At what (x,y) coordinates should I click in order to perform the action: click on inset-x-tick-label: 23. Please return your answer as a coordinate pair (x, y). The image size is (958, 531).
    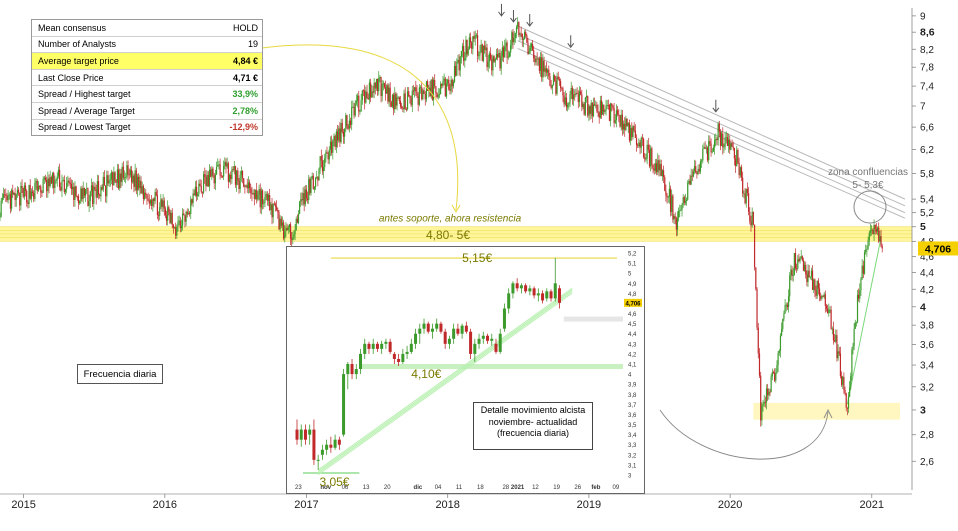
    Looking at the image, I should click on (298, 488).